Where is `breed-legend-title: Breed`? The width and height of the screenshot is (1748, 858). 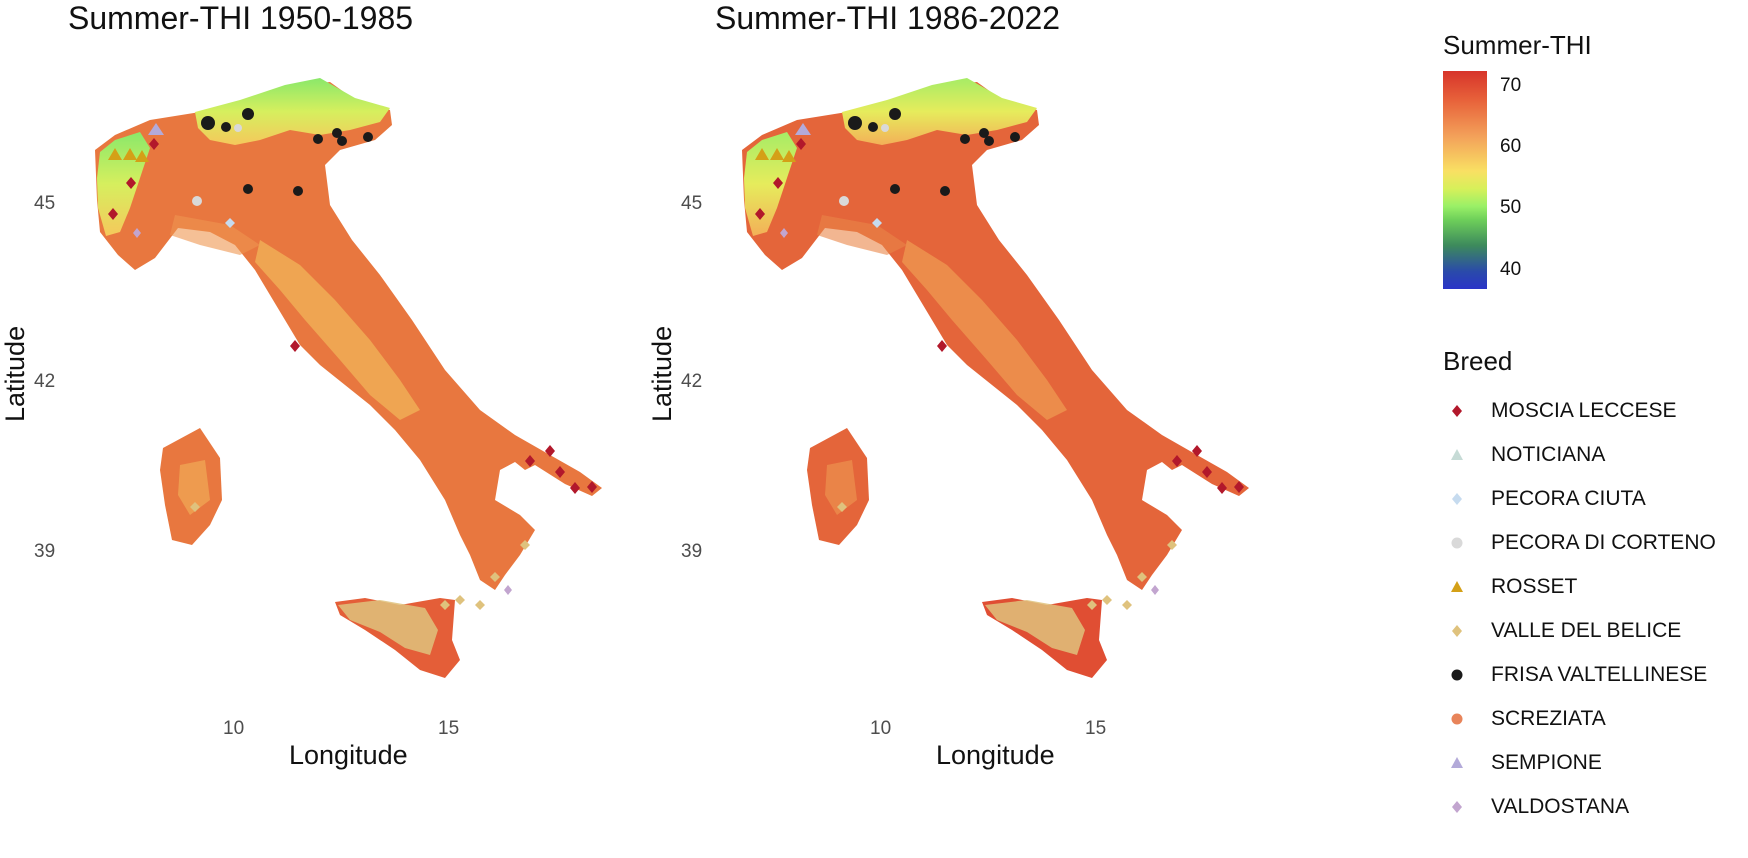
breed-legend-title: Breed is located at coordinates (1478, 361).